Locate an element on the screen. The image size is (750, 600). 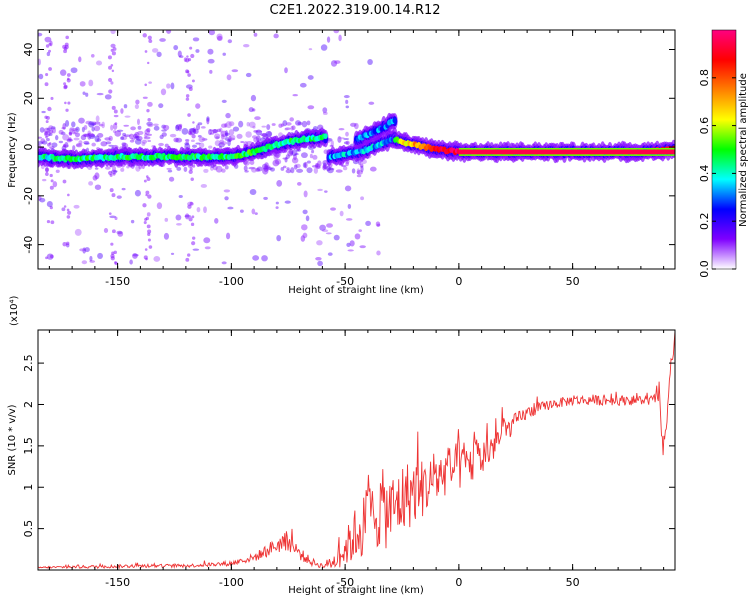
colorbar-tick-label: 0.4 is located at coordinates (704, 174).